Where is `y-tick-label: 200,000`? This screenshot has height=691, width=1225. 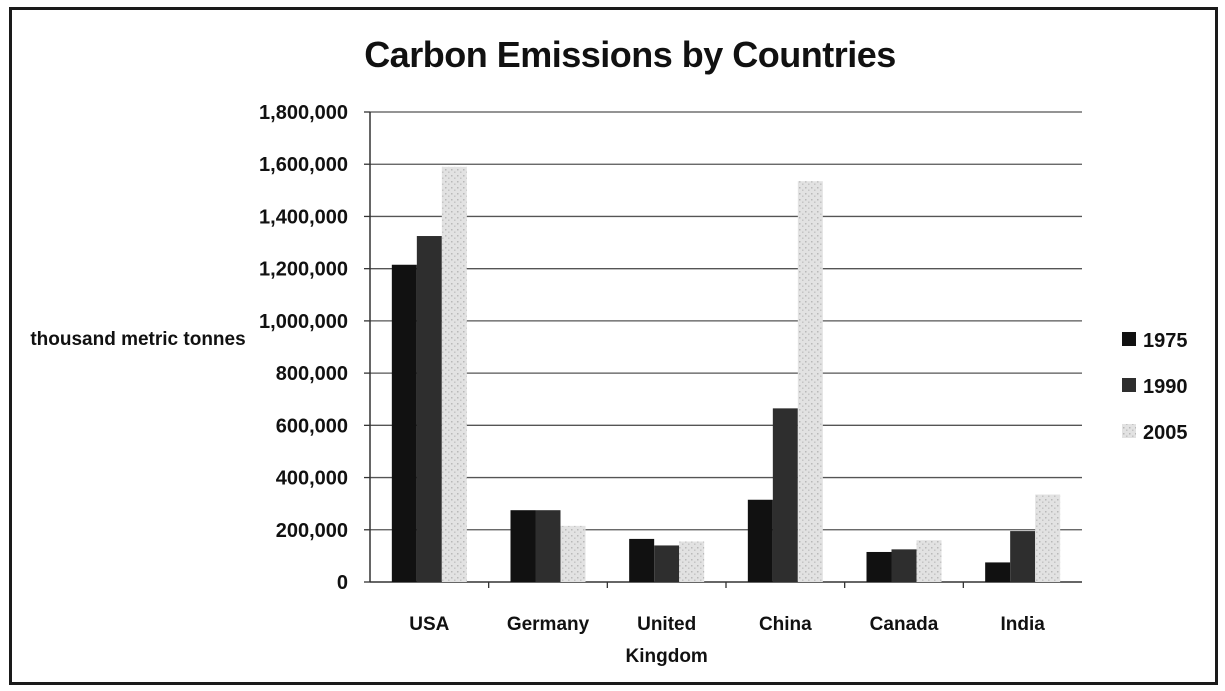
y-tick-label: 200,000 is located at coordinates (312, 531).